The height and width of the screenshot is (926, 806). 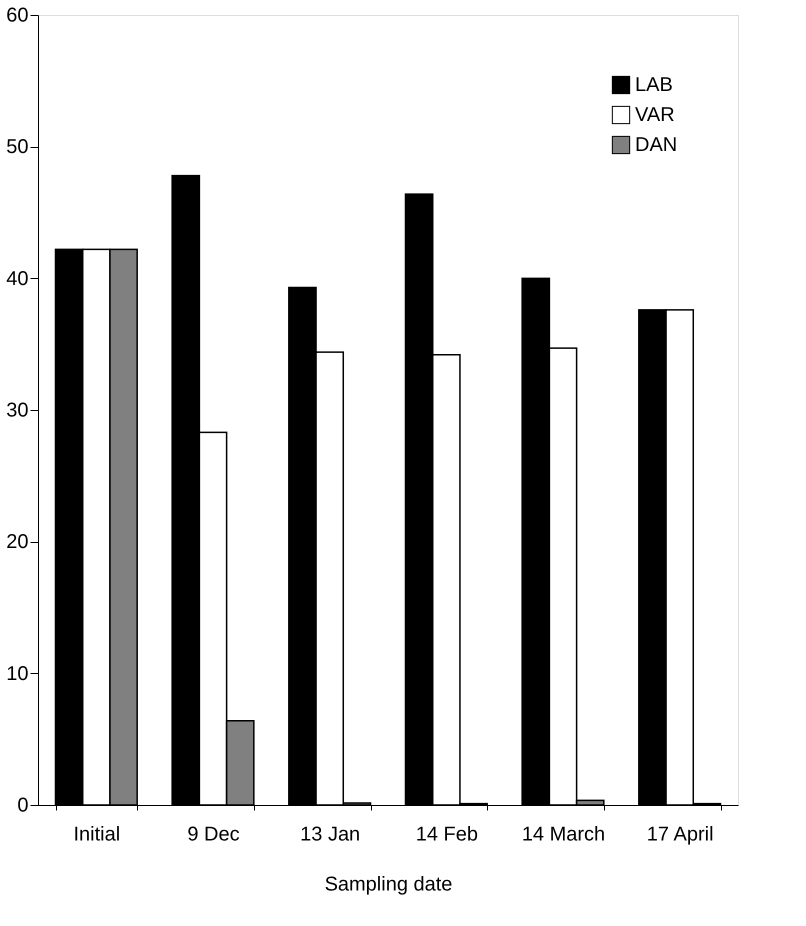 What do you see at coordinates (654, 85) in the screenshot?
I see `legend-label: LAB` at bounding box center [654, 85].